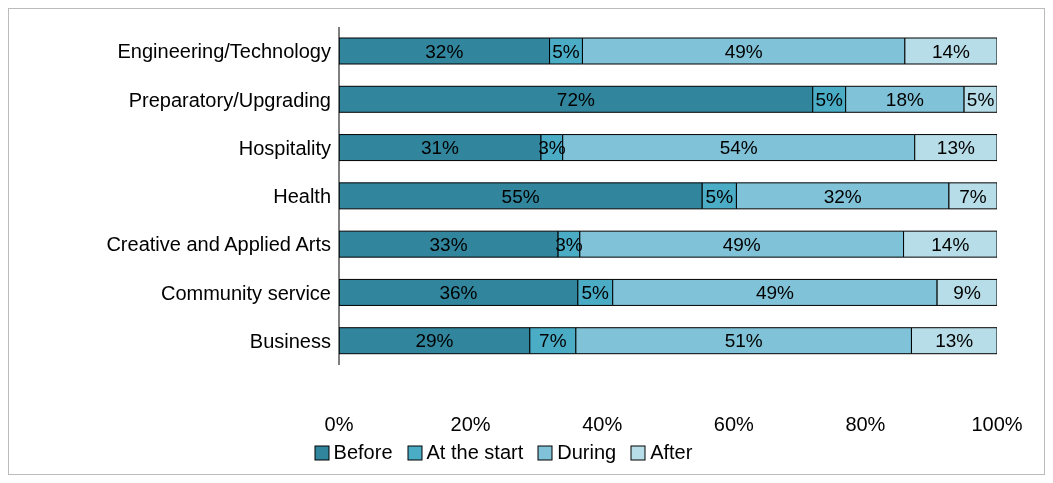 The width and height of the screenshot is (1053, 483). Describe the element at coordinates (997, 424) in the screenshot. I see `x-tick-label: 100%` at that location.